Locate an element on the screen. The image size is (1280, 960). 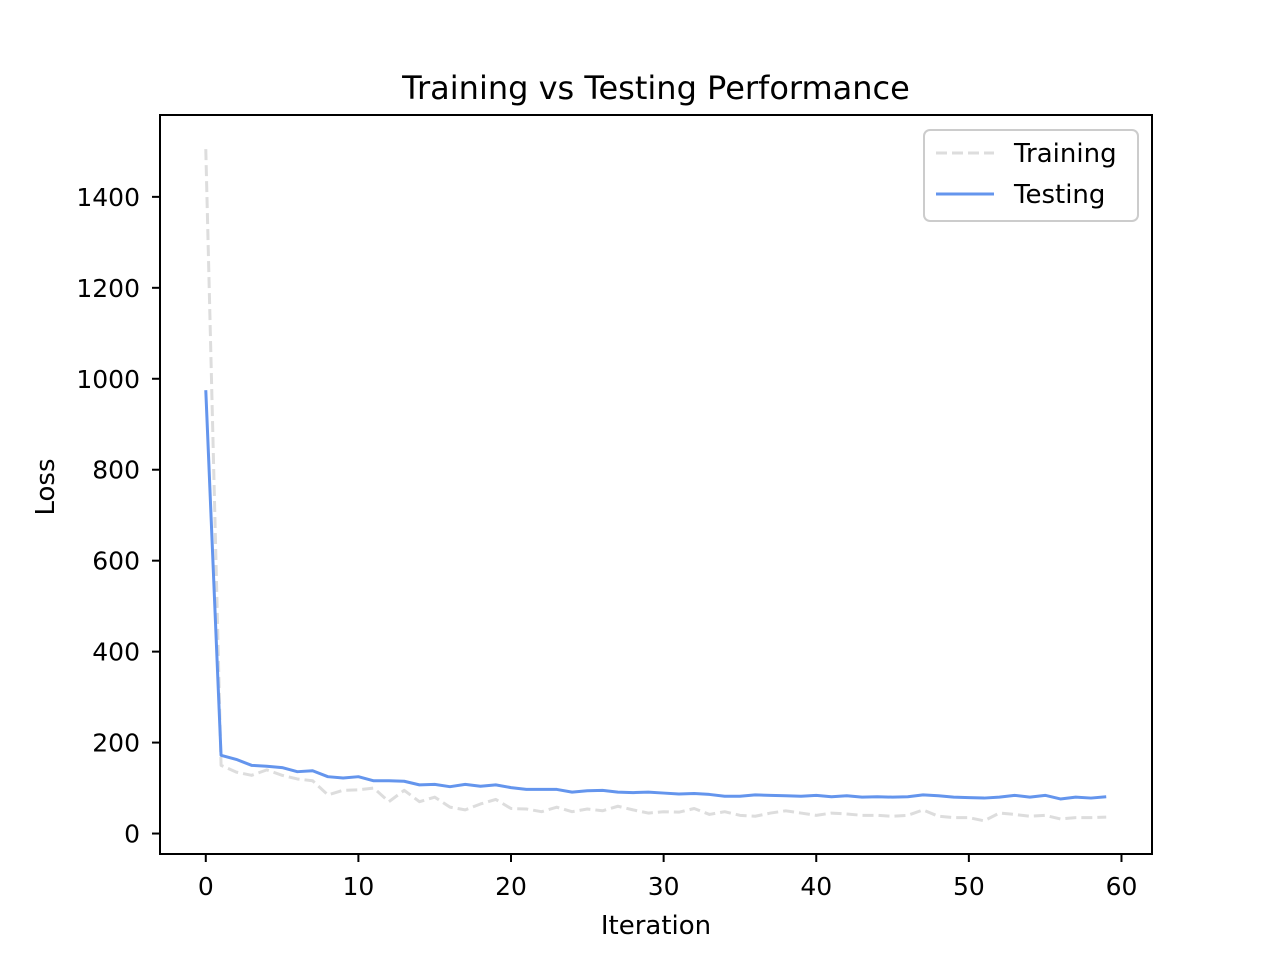
x-tick-label: 10 is located at coordinates (358, 886).